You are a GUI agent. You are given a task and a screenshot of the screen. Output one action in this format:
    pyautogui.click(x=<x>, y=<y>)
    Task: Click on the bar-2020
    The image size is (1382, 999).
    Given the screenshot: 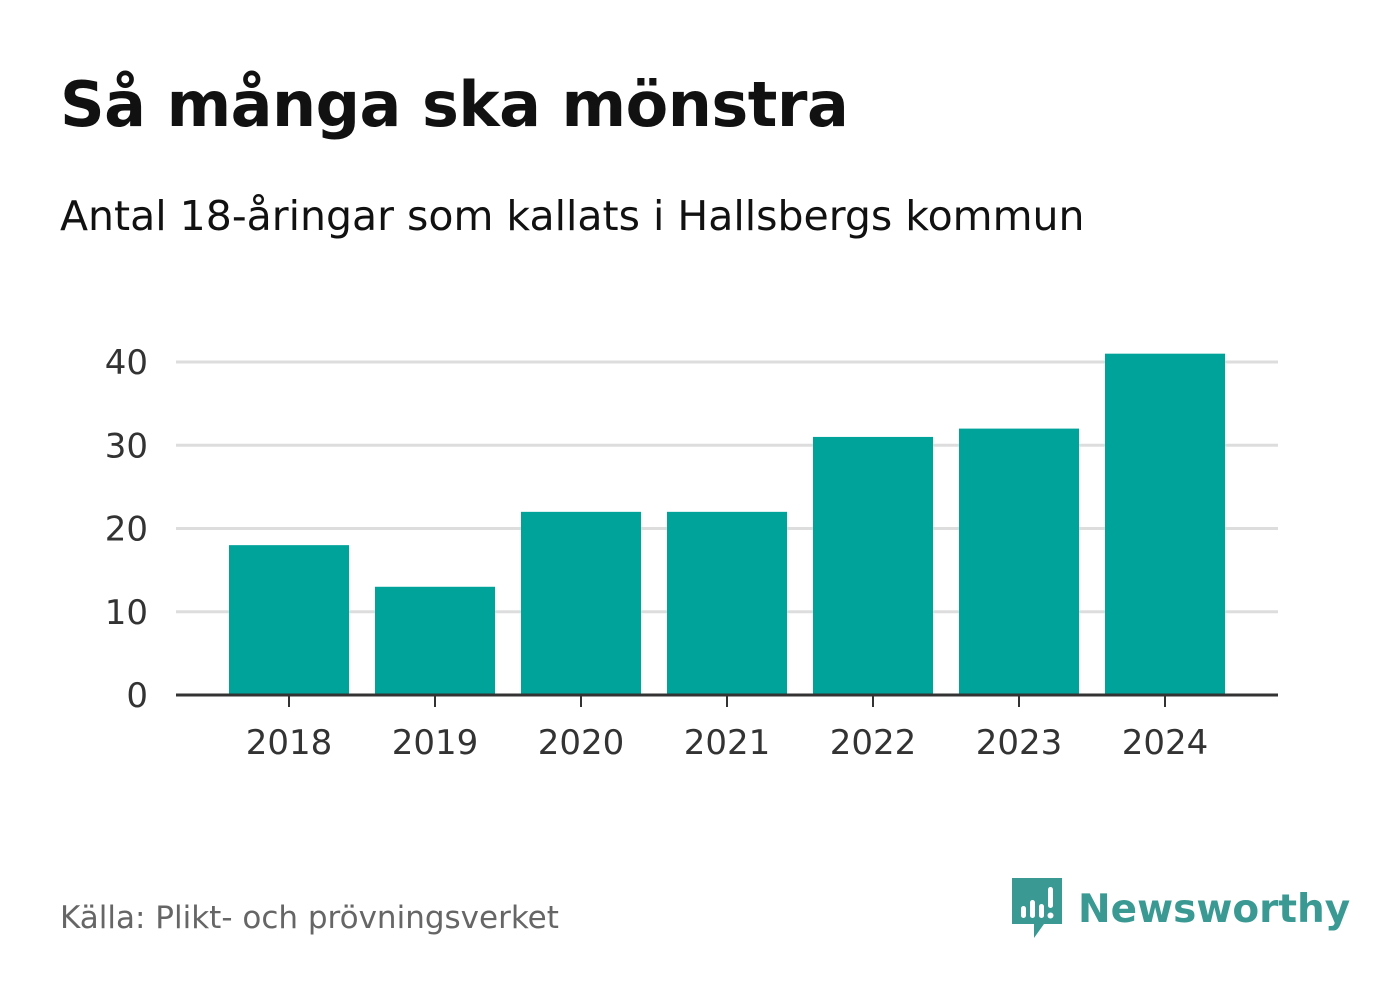 What is the action you would take?
    pyautogui.click(x=581, y=603)
    